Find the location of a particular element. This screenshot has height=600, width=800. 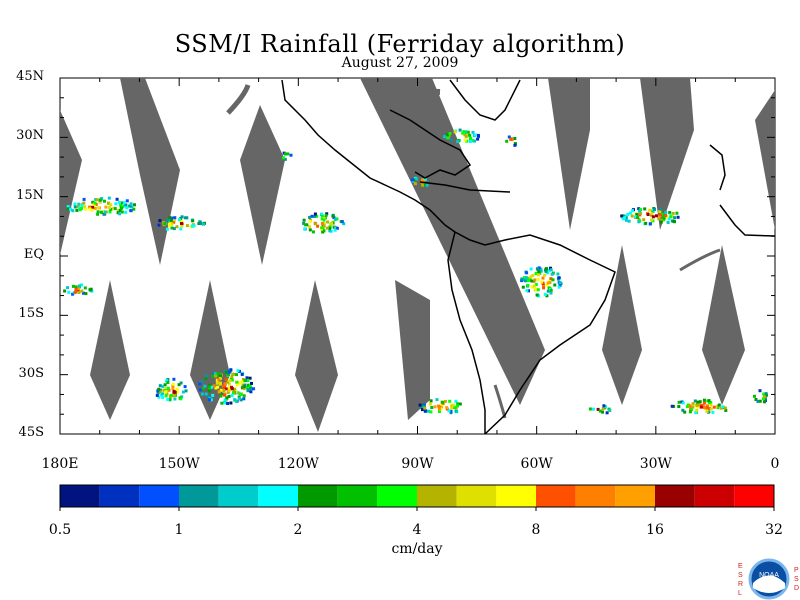

colorbar-tick-label: 32 is located at coordinates (774, 530).